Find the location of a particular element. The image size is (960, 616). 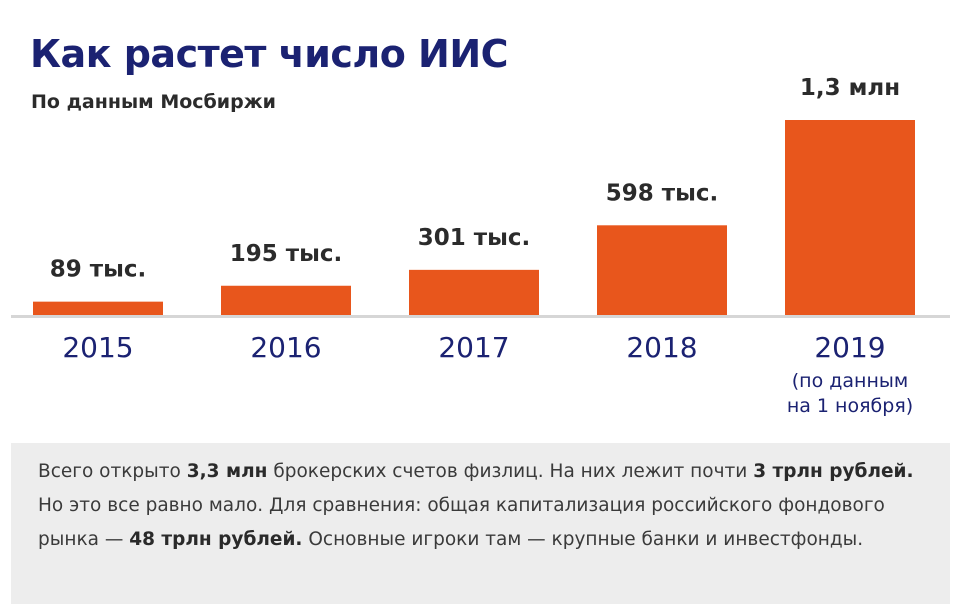

chart-title: Как растет число ИИС is located at coordinates (269, 54).